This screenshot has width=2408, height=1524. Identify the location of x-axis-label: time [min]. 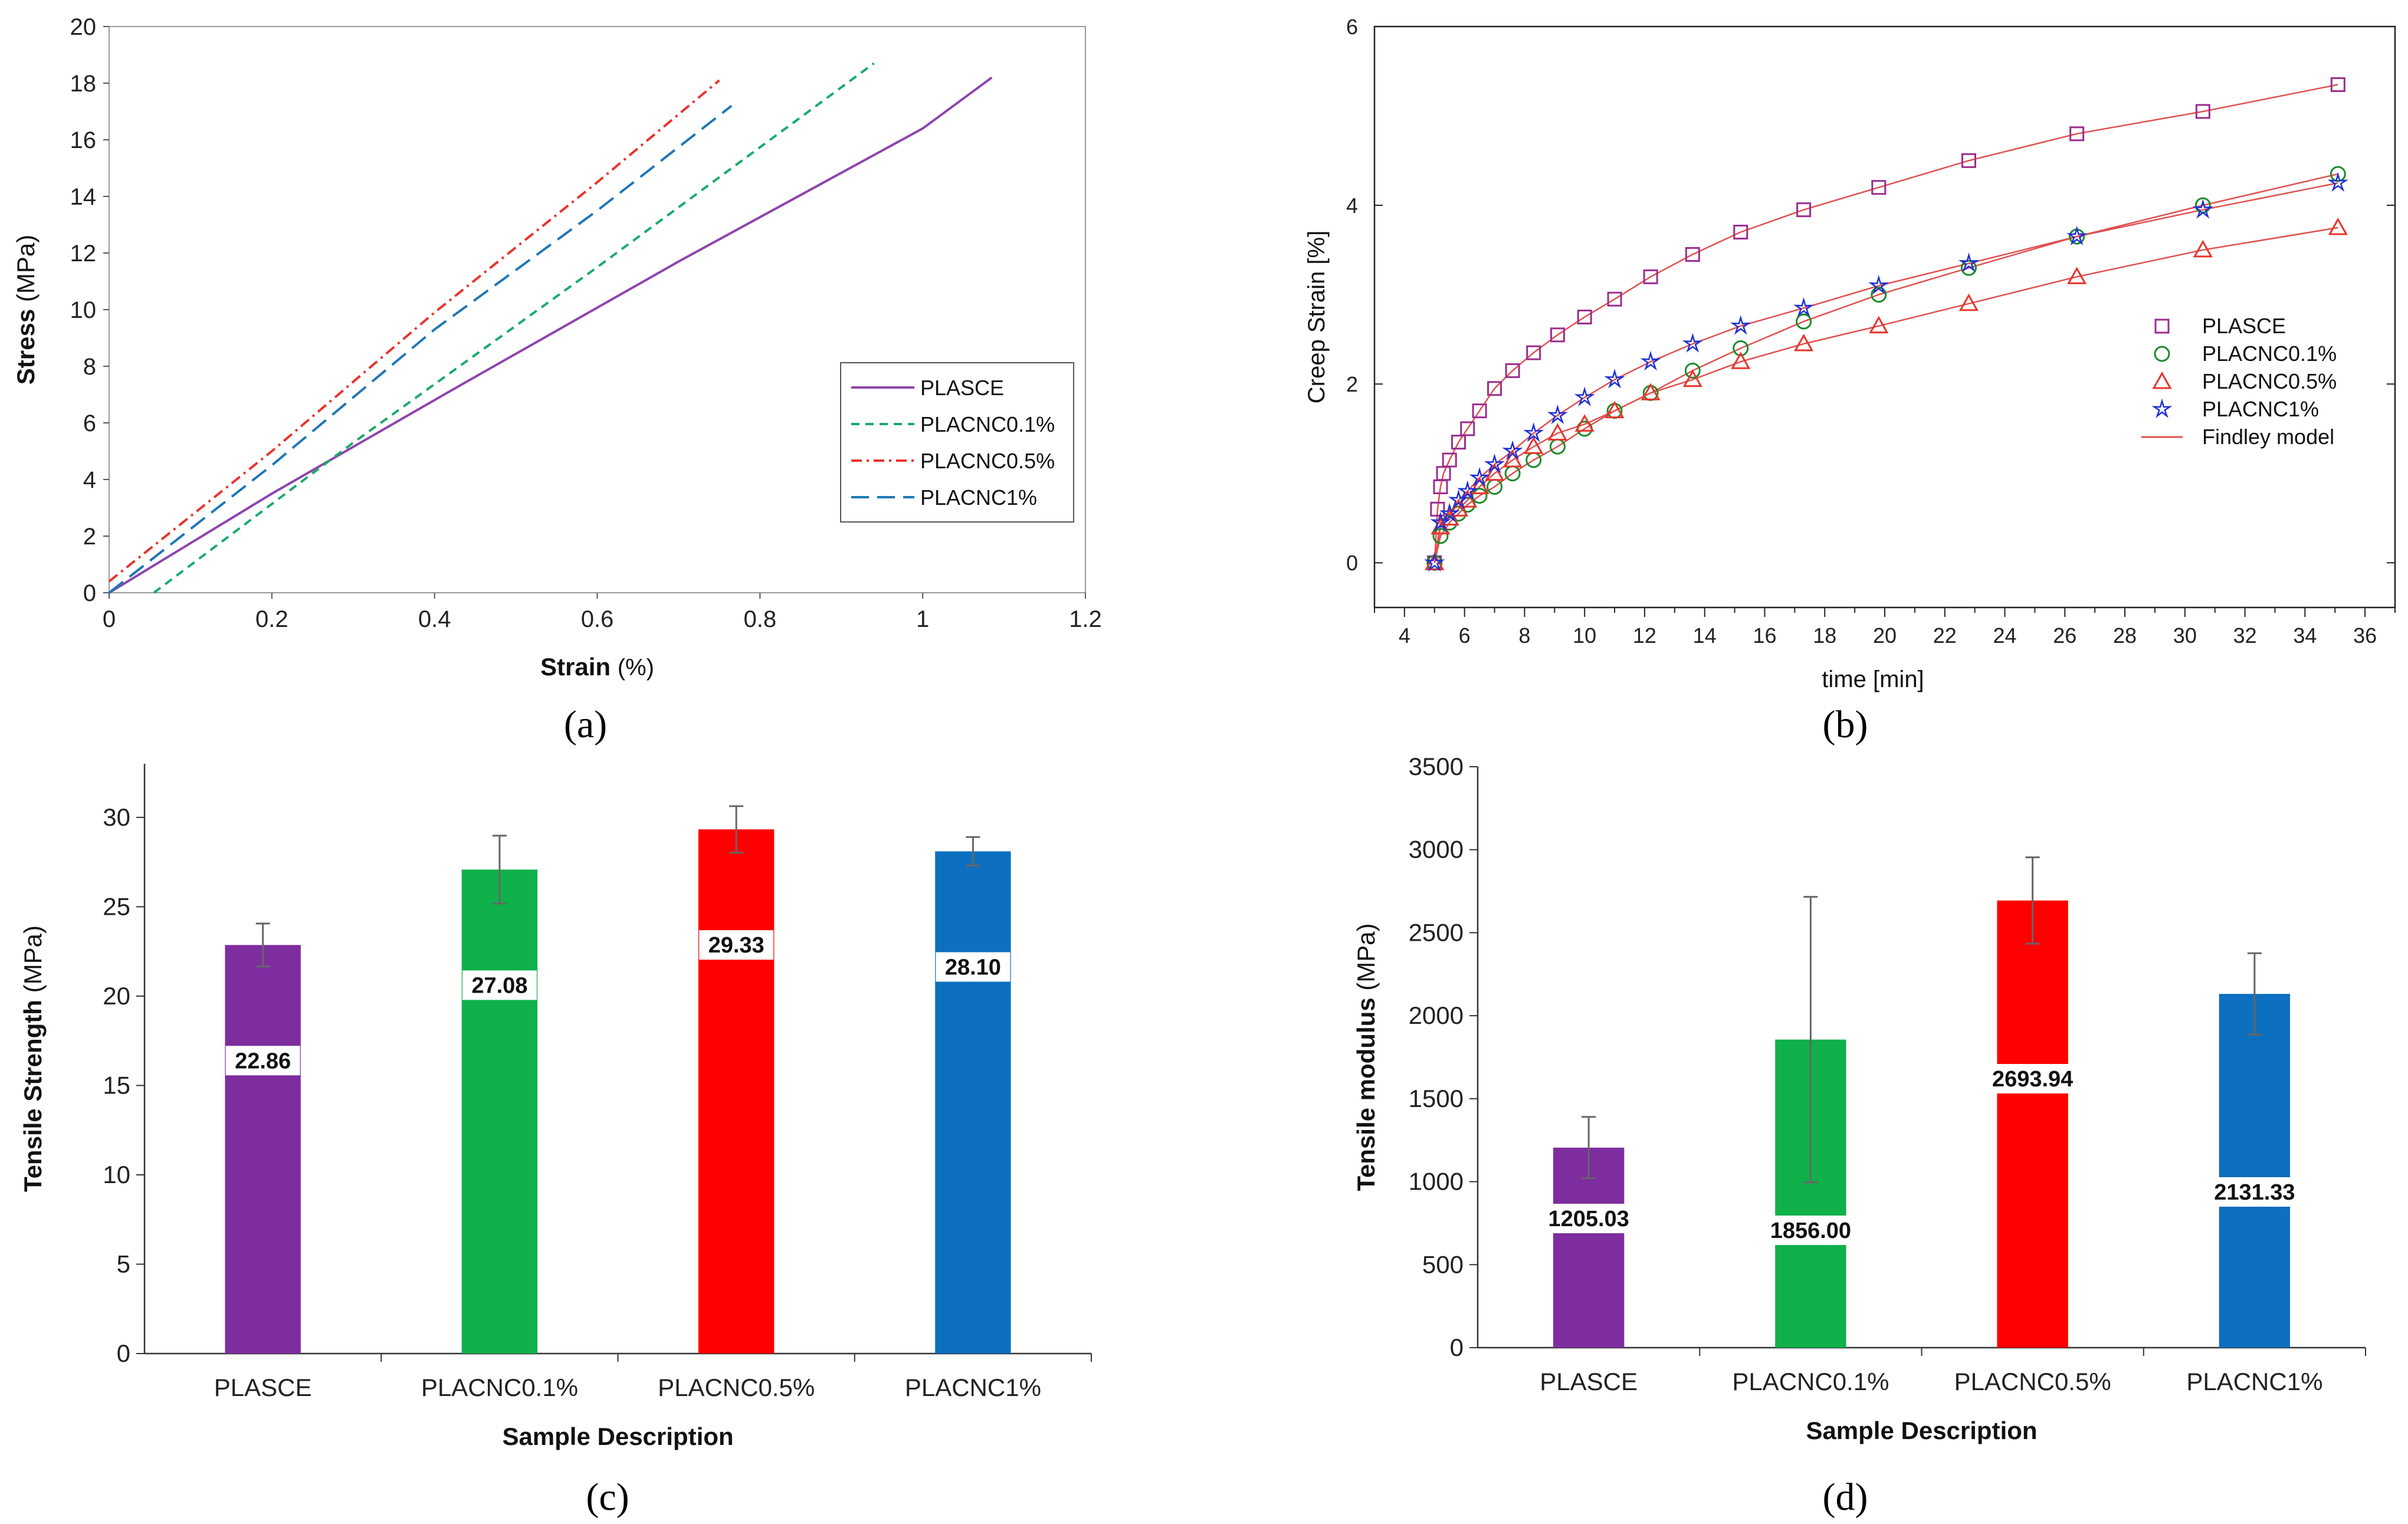
(1873, 679).